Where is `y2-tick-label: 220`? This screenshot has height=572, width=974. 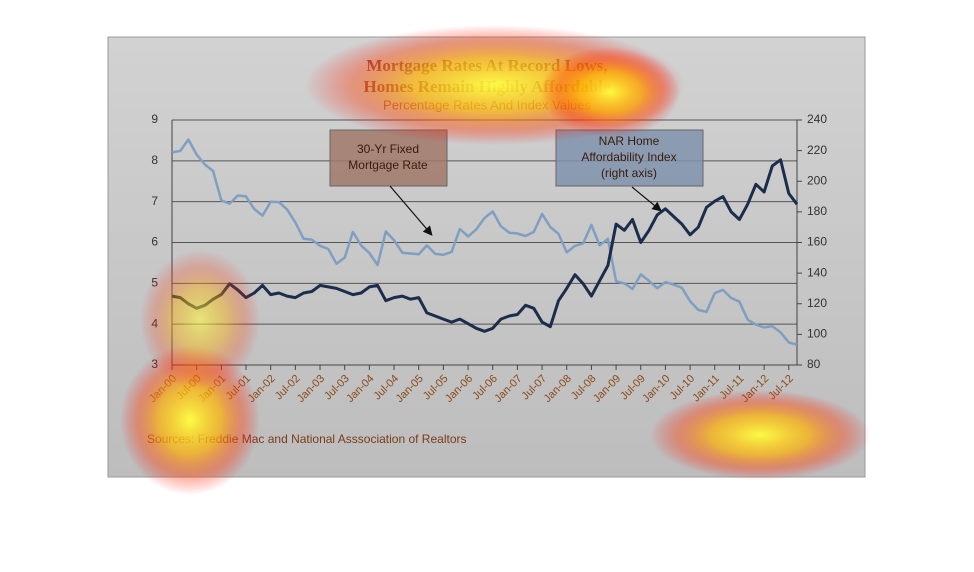
y2-tick-label: 220 is located at coordinates (817, 150).